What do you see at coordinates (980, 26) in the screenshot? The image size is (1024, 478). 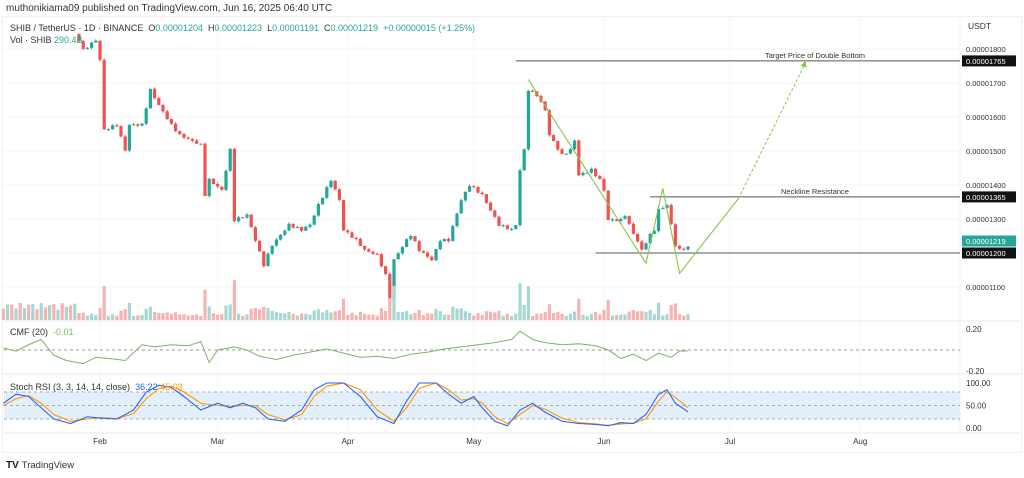 I see `currency-button: USDT` at bounding box center [980, 26].